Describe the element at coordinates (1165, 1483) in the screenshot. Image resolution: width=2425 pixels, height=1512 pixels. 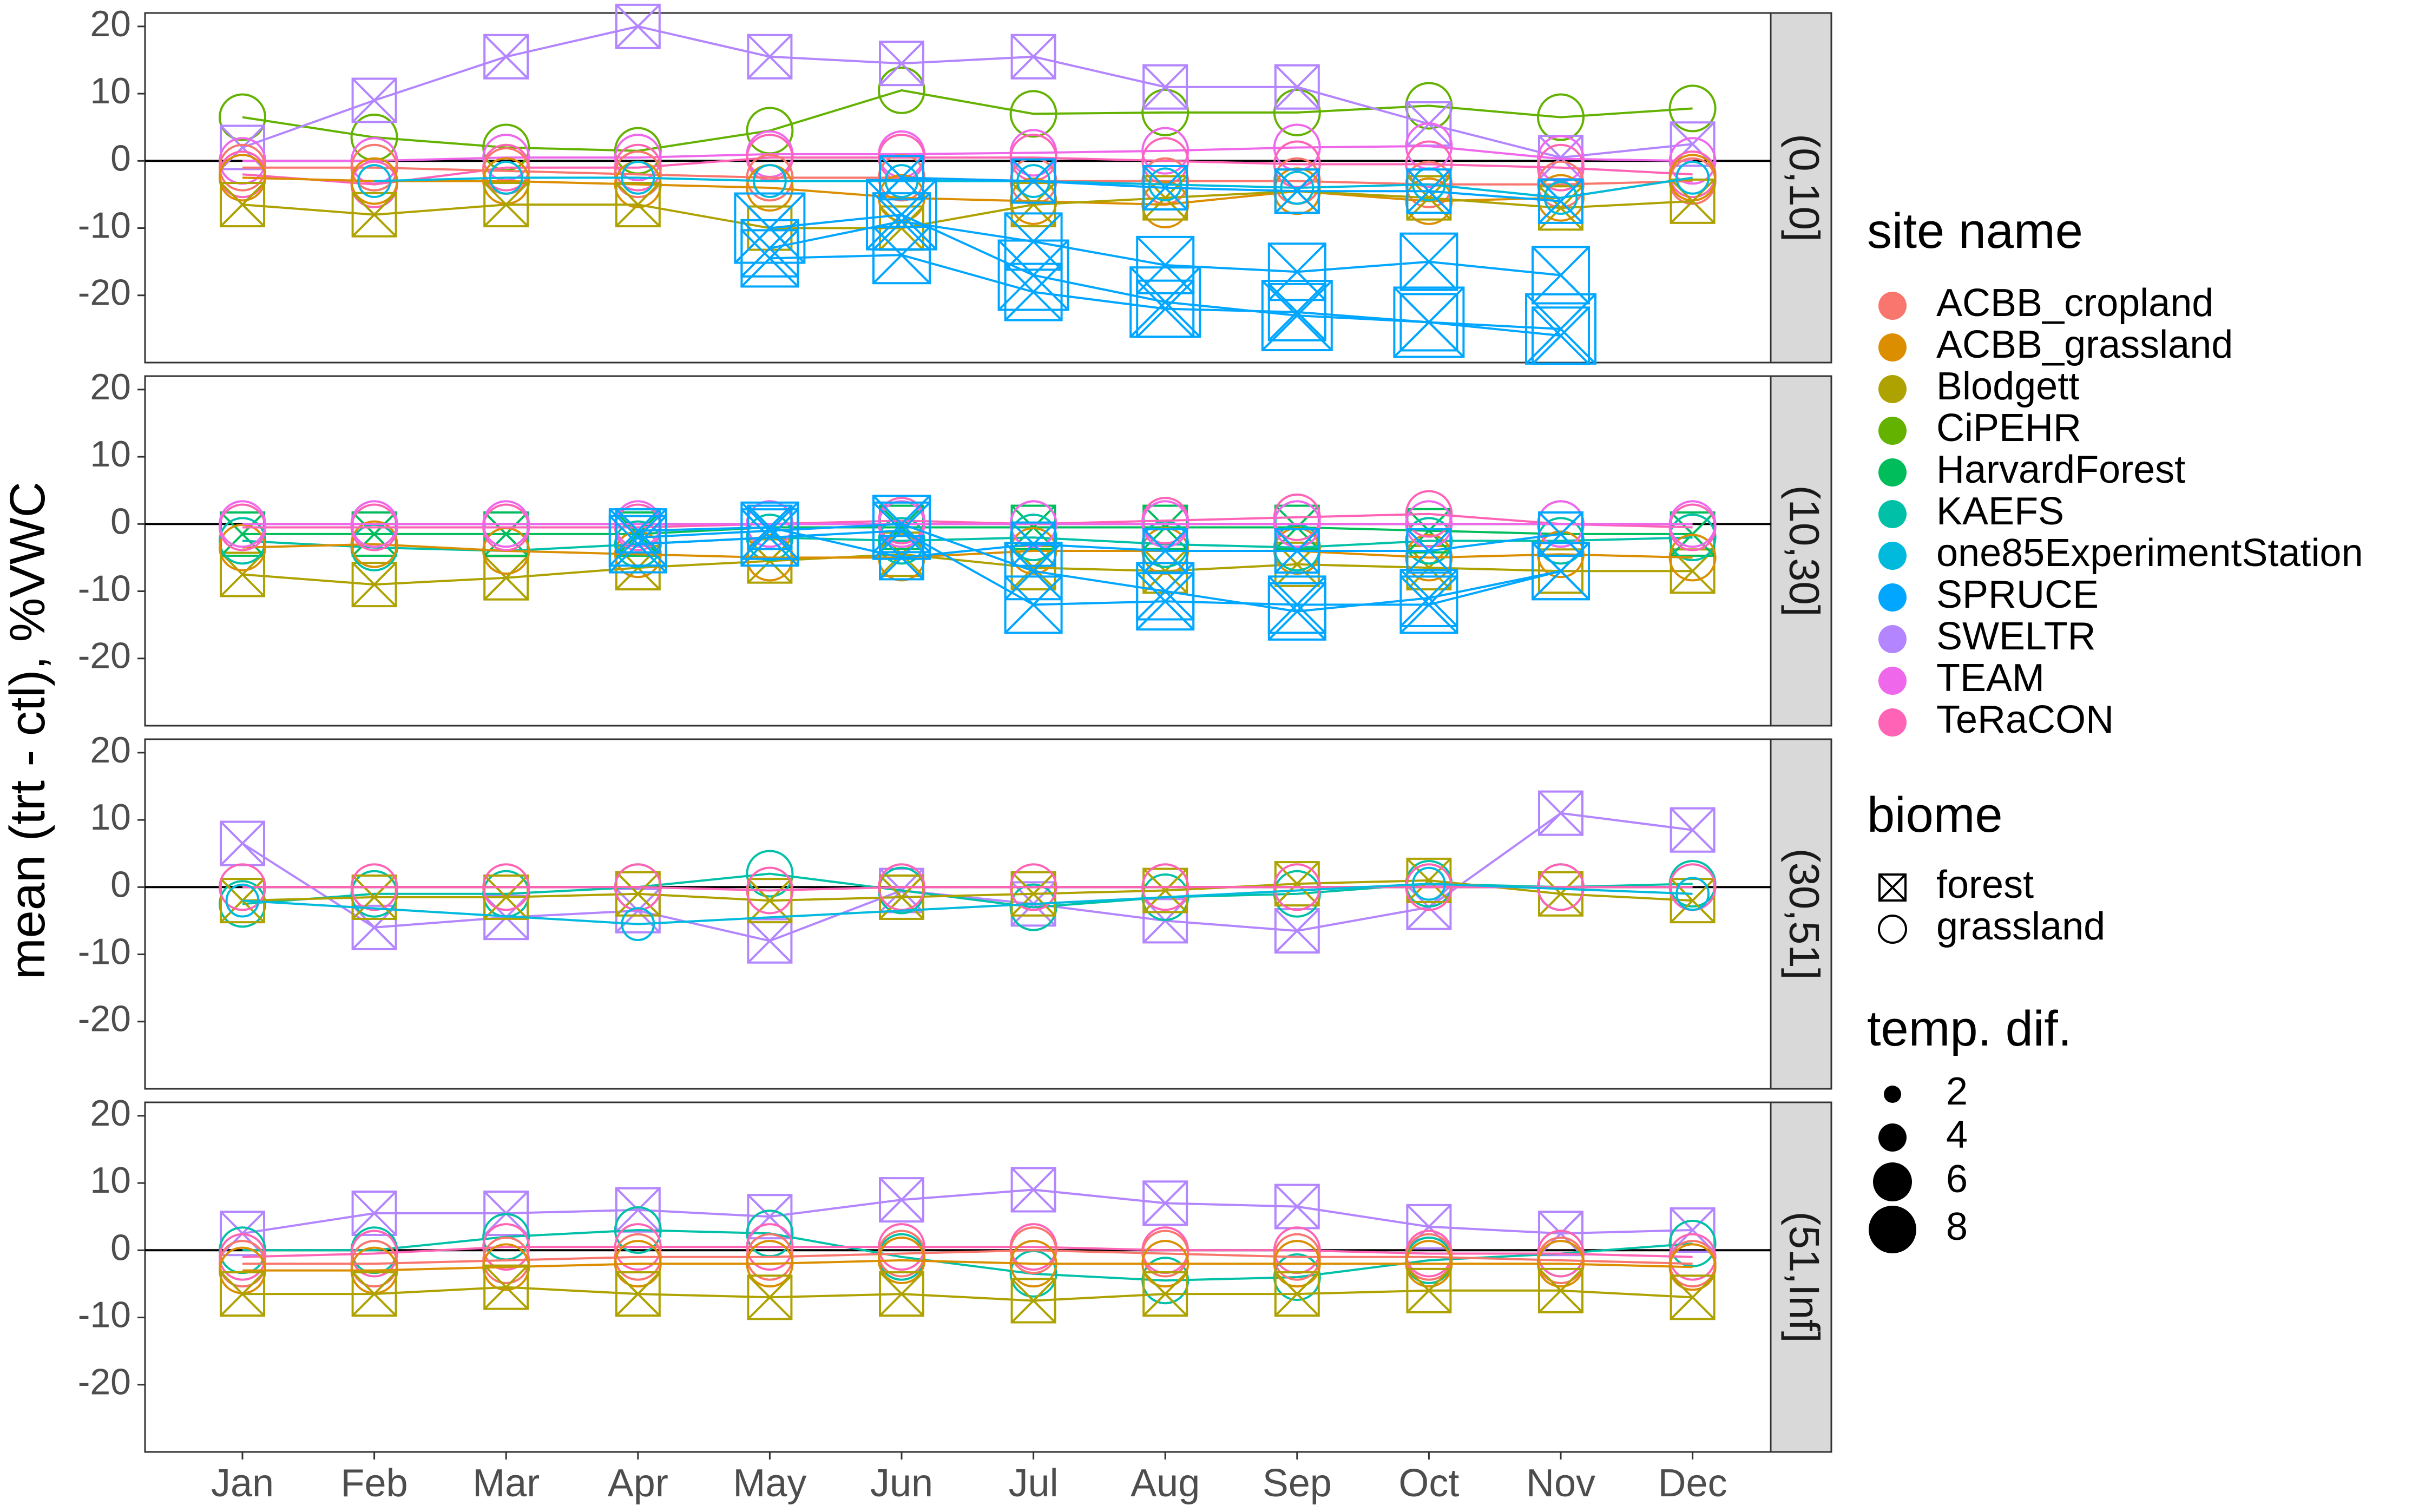
I see `x-tick-label: Aug` at that location.